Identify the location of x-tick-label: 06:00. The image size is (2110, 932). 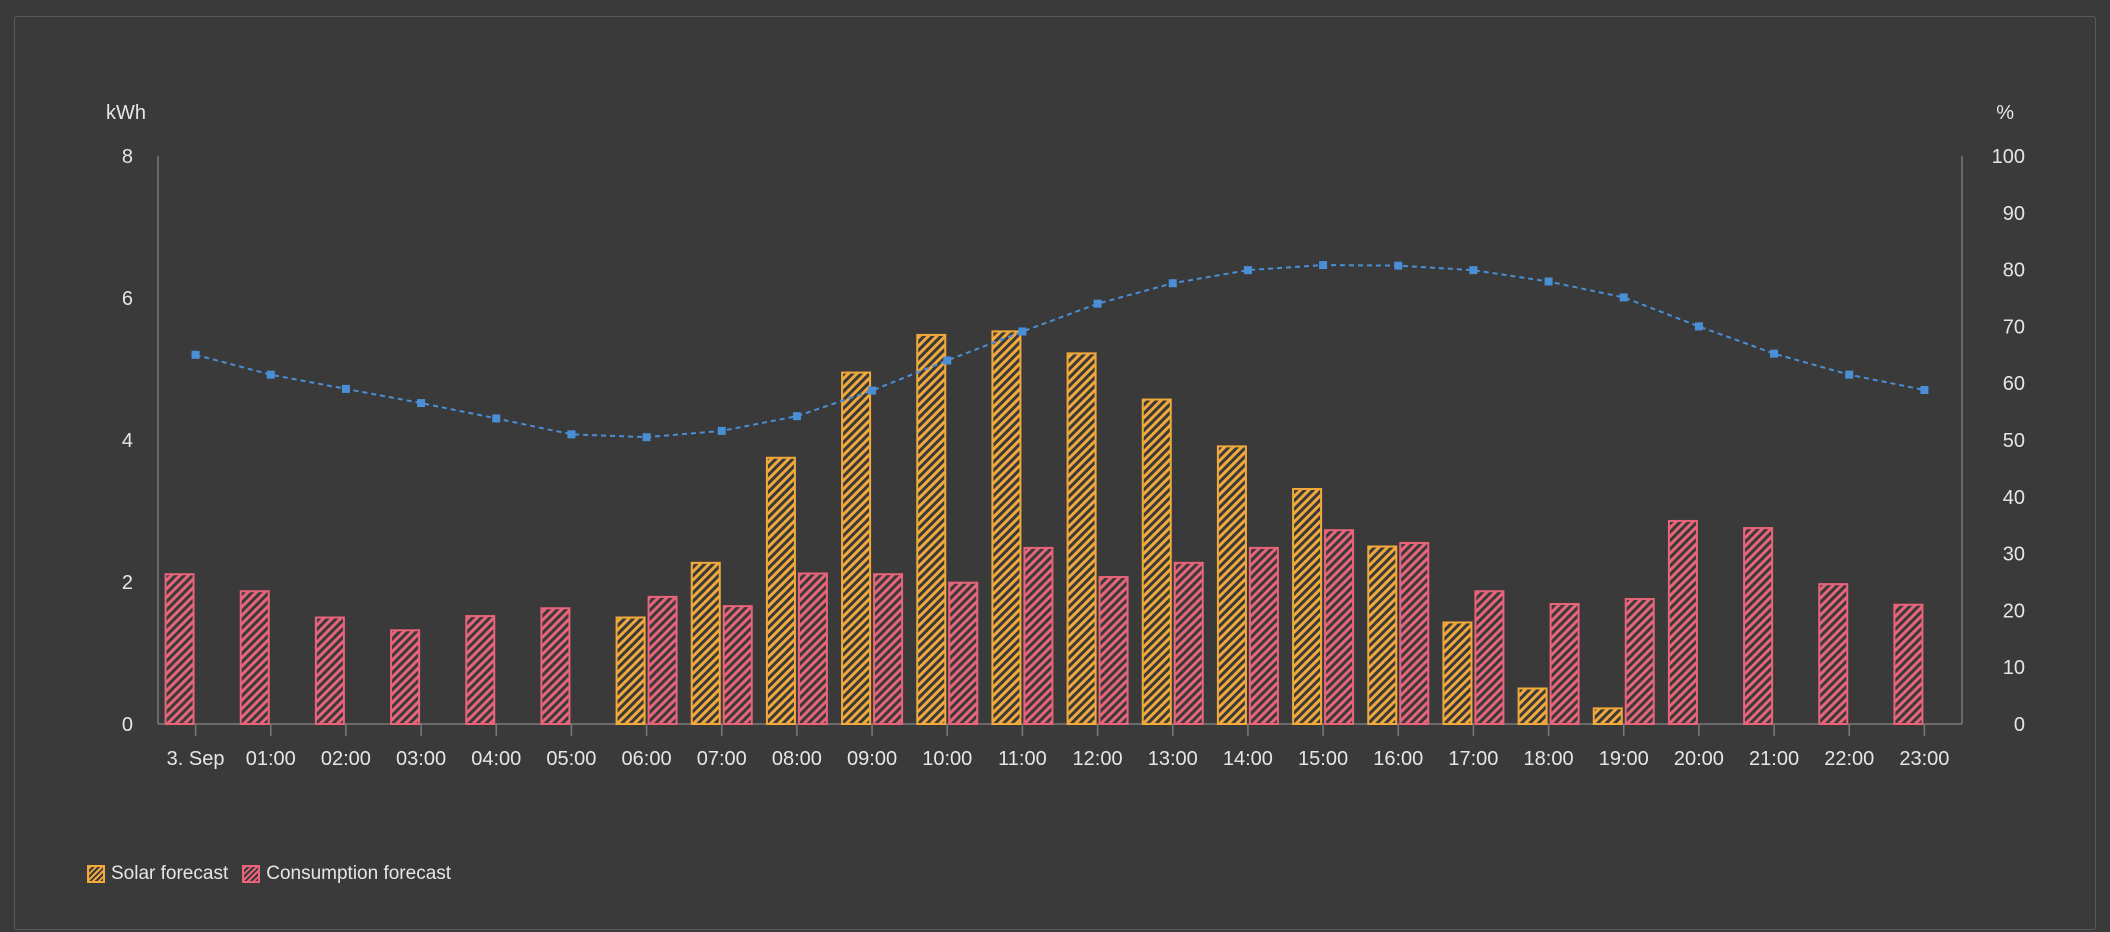
(647, 759).